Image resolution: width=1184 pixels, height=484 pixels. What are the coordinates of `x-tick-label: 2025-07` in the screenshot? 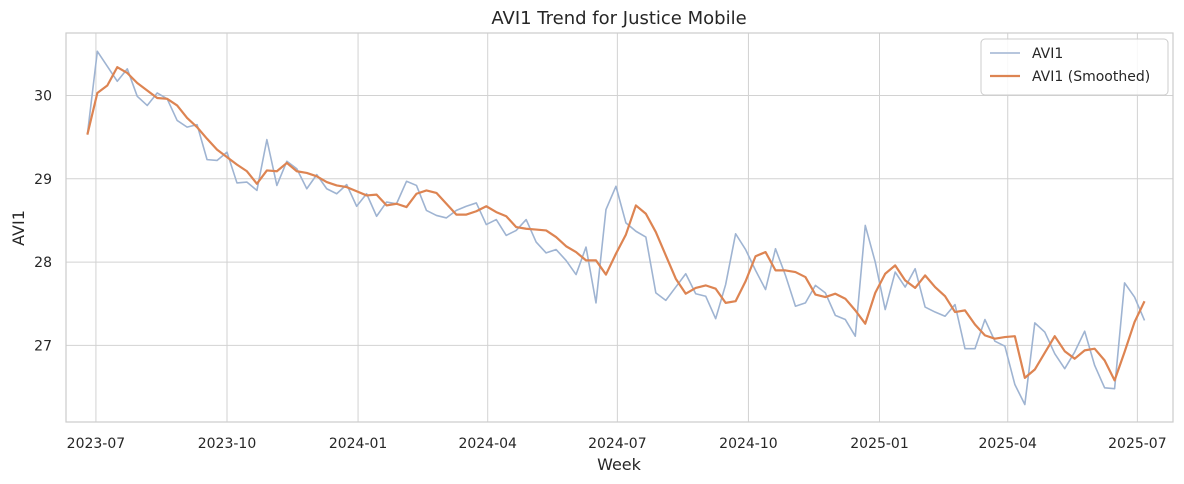 It's located at (1137, 444).